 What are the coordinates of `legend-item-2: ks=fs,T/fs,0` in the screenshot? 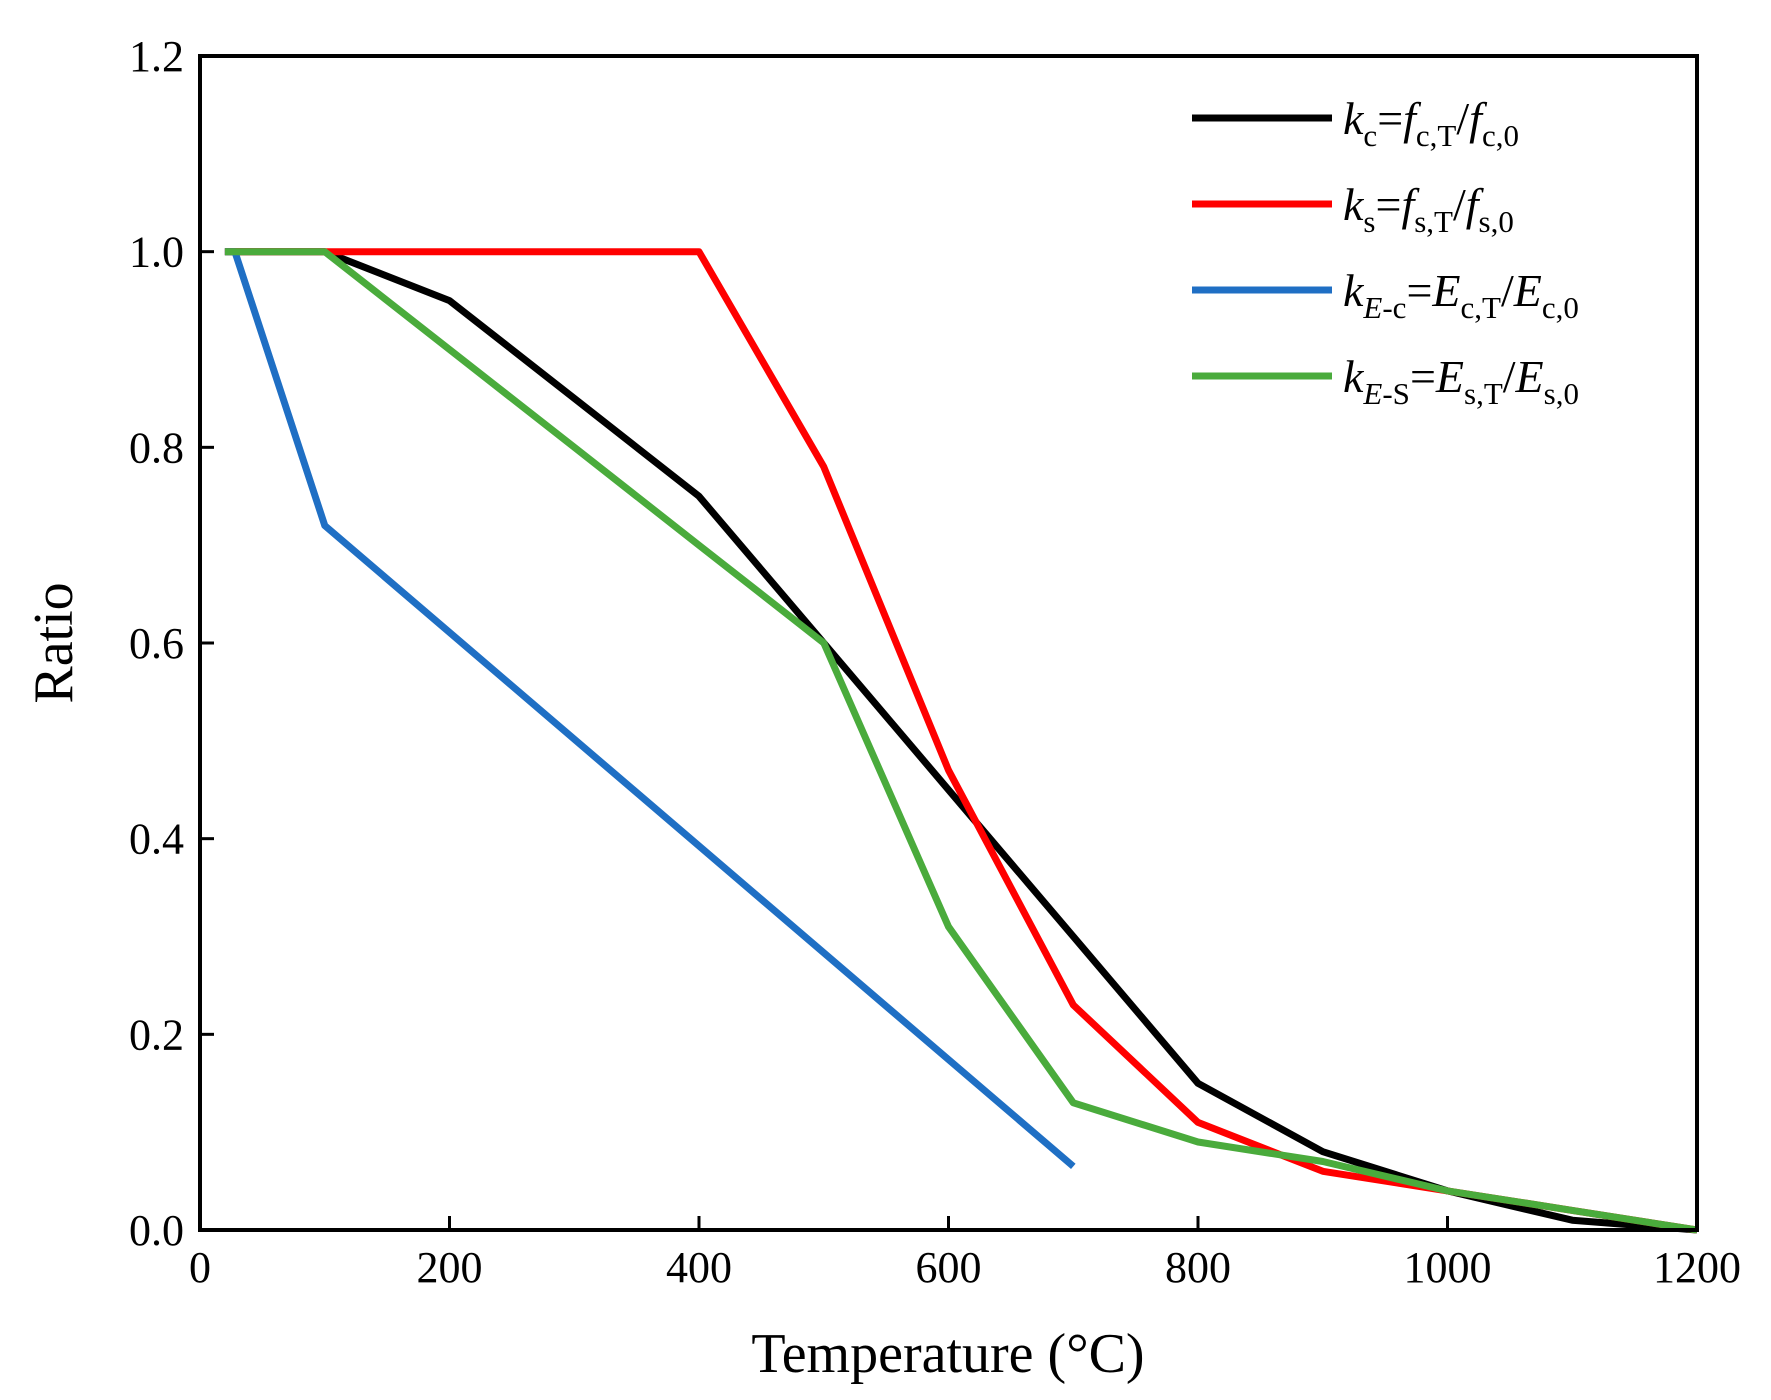 It's located at (1353, 209).